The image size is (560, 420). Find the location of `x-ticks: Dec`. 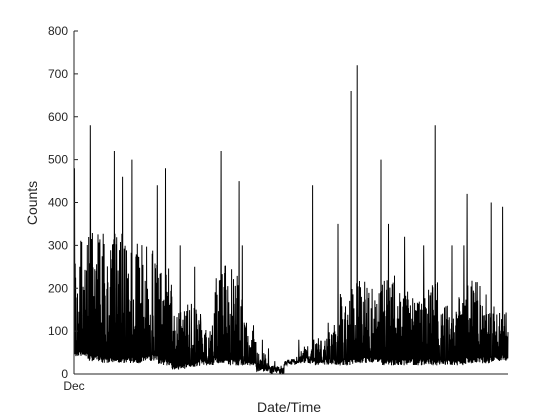

x-ticks: Dec is located at coordinates (73, 386).